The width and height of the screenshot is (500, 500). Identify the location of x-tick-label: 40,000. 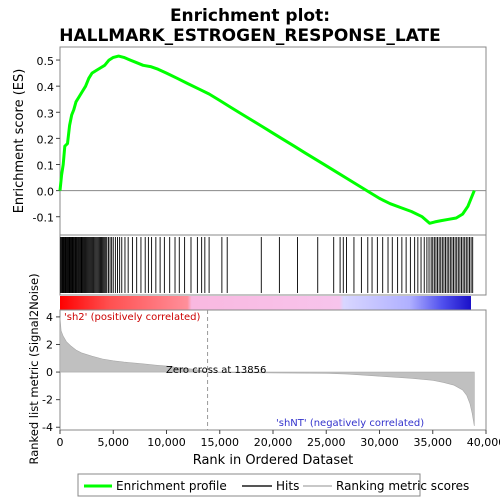
(483, 442).